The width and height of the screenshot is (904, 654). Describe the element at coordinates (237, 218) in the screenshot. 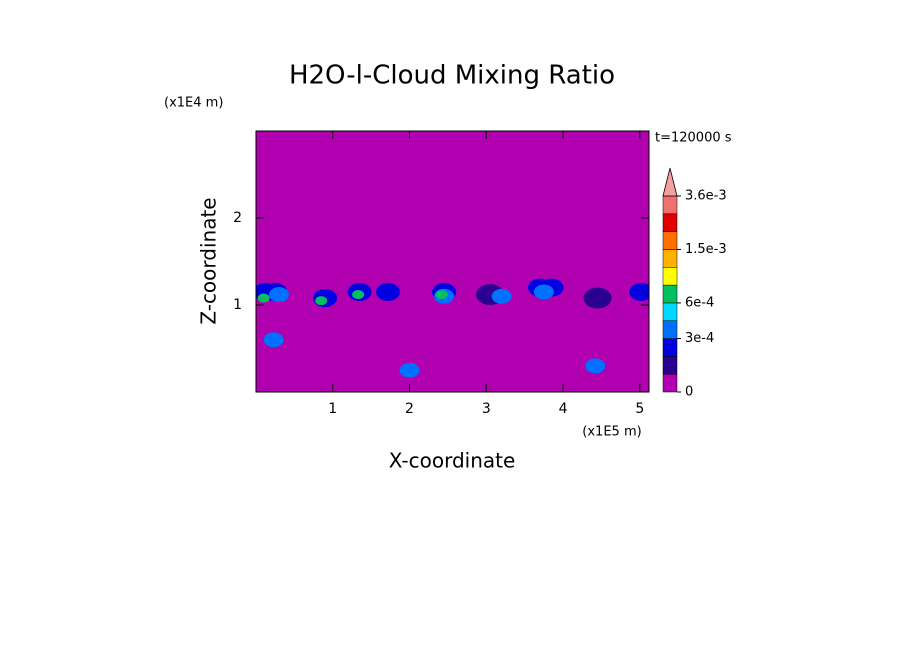

I see `y-tick-label: 2` at that location.